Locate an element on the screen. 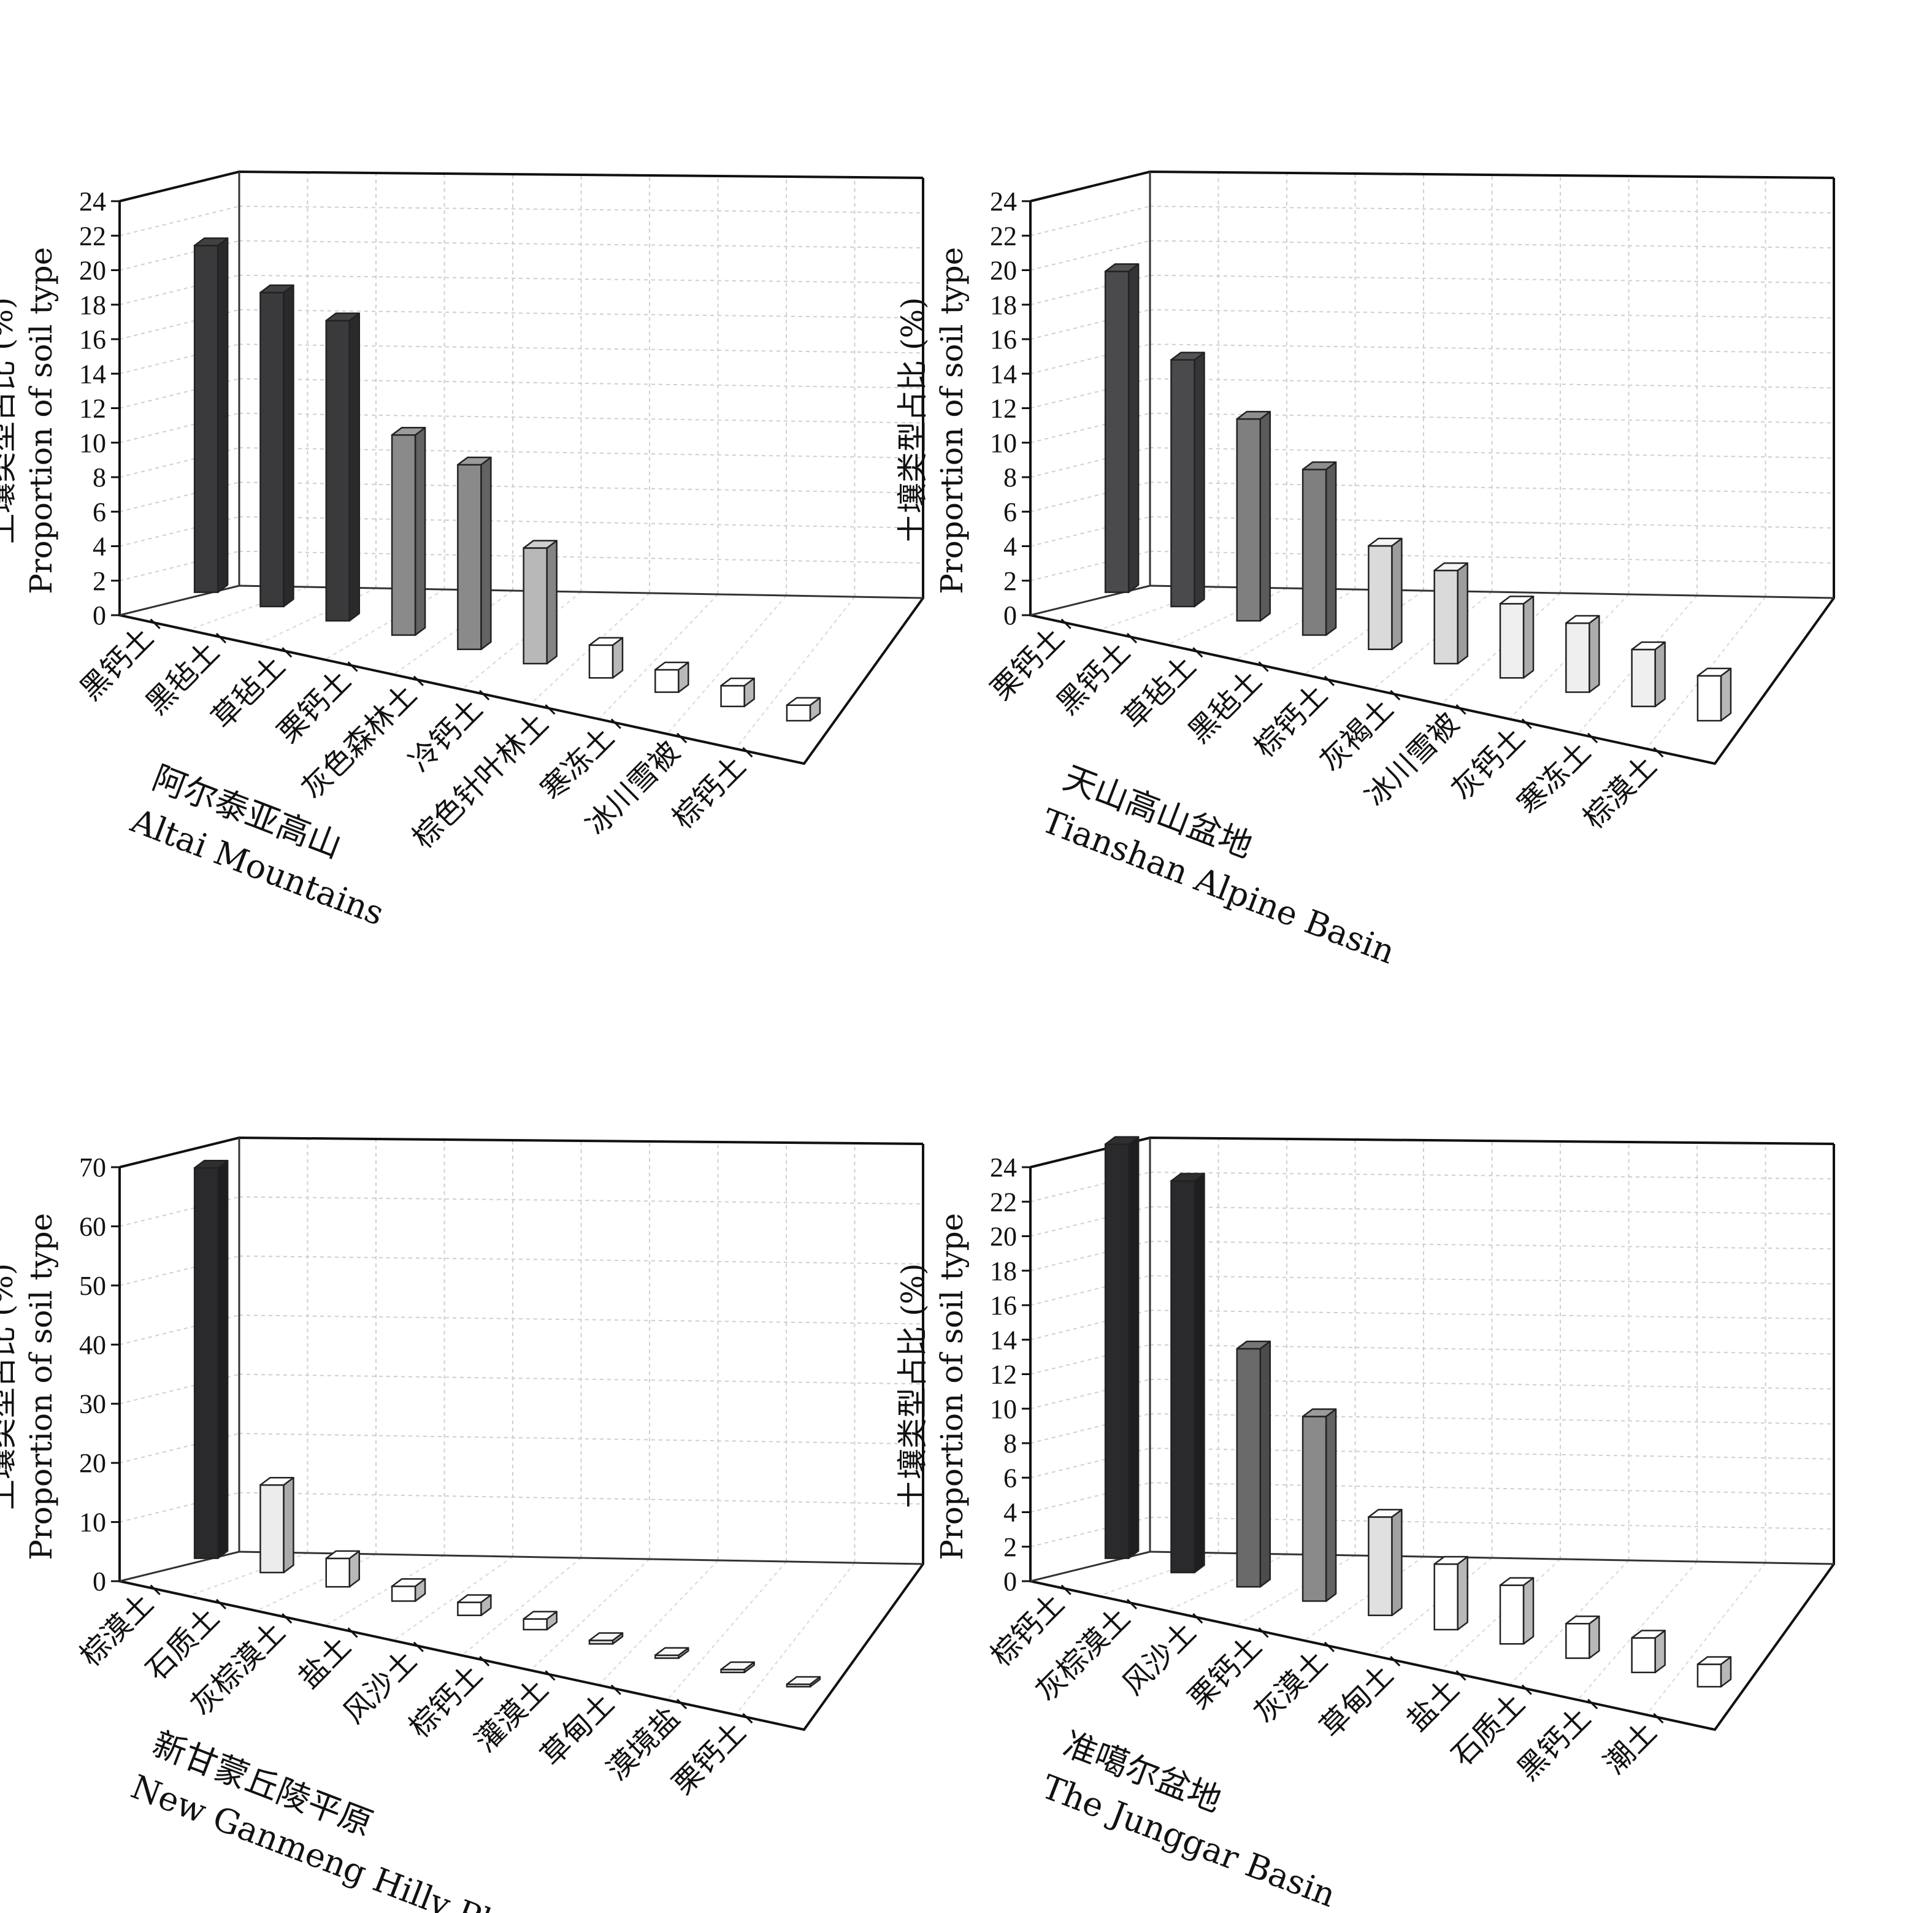  frame-front-edges is located at coordinates (521, 1437).